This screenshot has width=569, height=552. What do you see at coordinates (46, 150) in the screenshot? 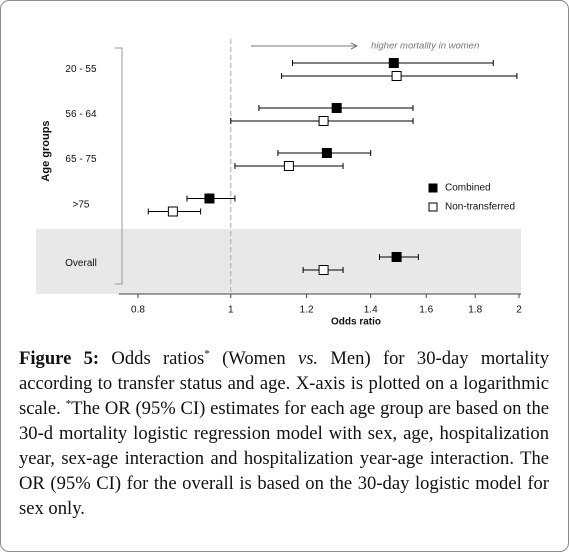
I see `y-axis-label: Age groups` at bounding box center [46, 150].